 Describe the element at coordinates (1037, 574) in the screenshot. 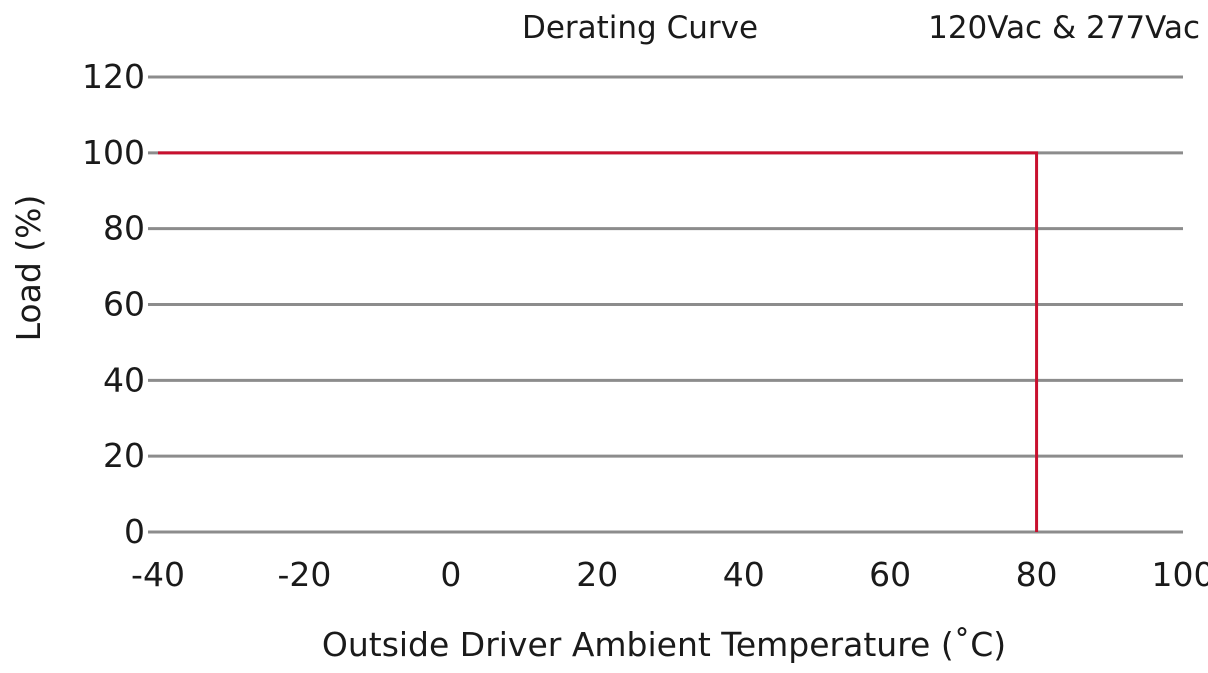

I see `x-tick-label: 80` at that location.